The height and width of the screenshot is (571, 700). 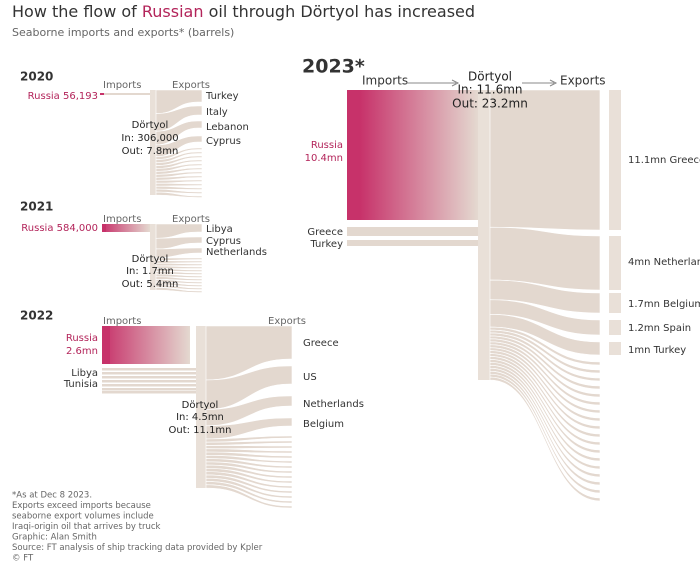 What do you see at coordinates (80, 384) in the screenshot?
I see `source-name: Tunisia` at bounding box center [80, 384].